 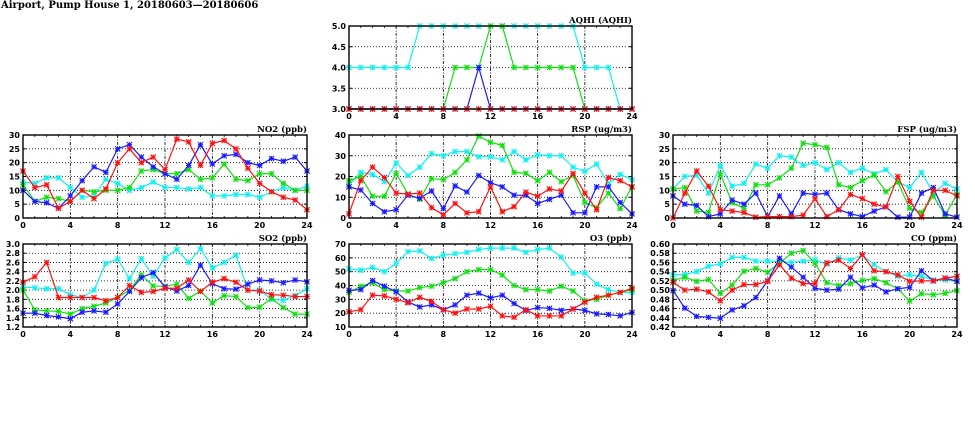 What do you see at coordinates (13, 318) in the screenshot?
I see `y-tick-label: 1.4` at bounding box center [13, 318].